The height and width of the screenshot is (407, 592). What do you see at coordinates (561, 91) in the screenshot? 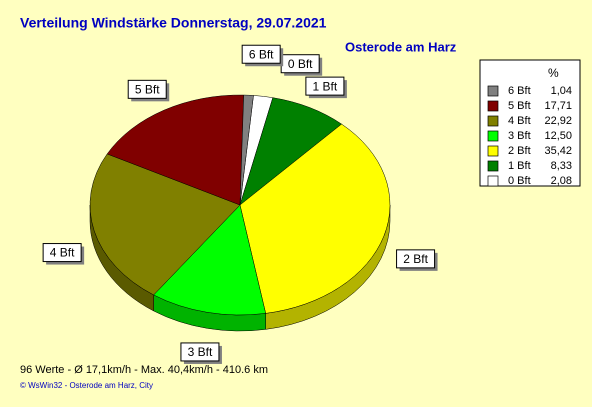
I see `legend-value: 1,04` at bounding box center [561, 91].